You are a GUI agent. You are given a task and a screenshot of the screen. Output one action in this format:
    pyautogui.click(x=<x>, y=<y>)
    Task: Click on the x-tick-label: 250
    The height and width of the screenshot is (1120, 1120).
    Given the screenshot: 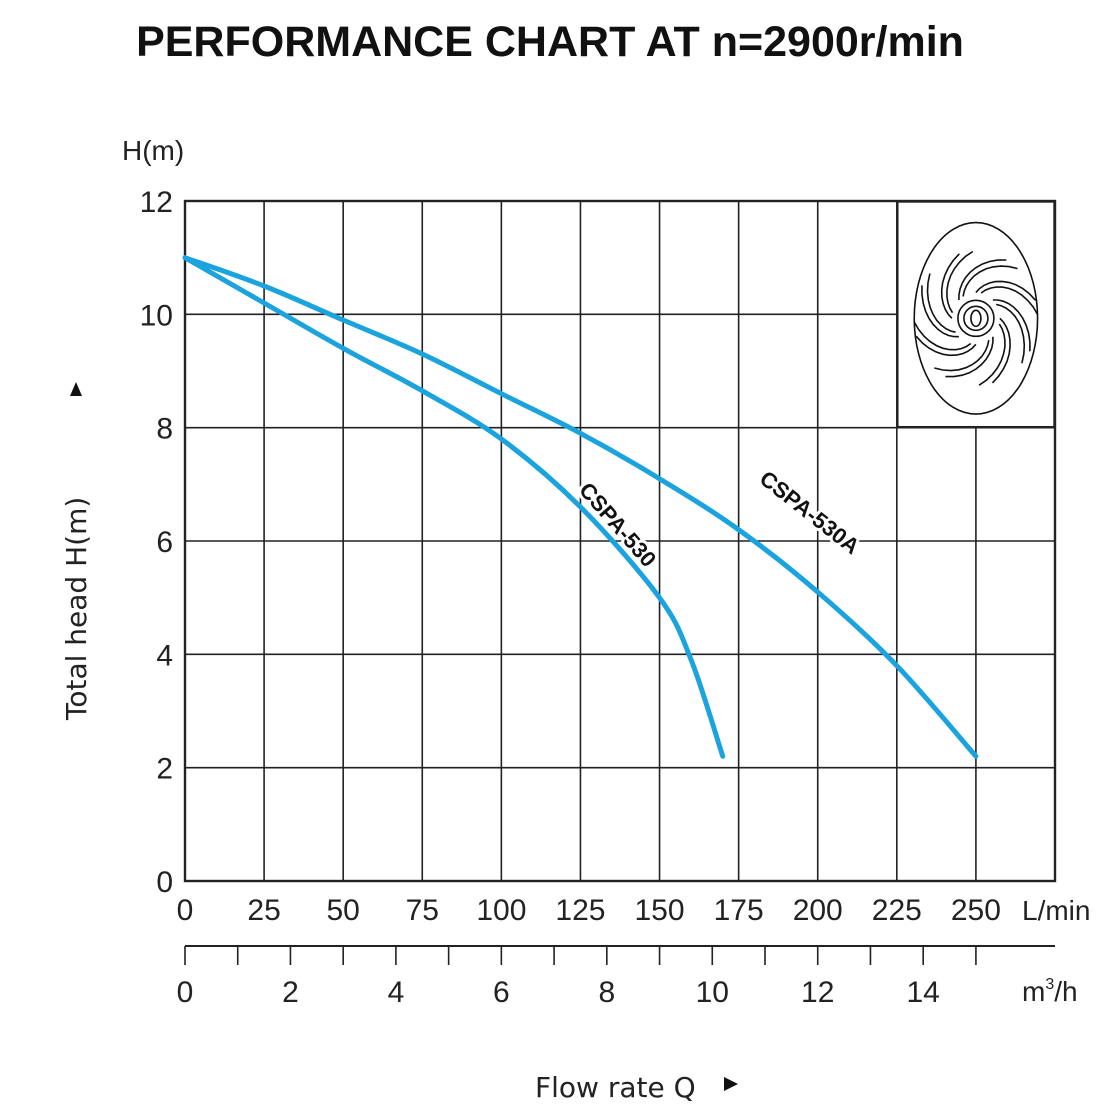 What is the action you would take?
    pyautogui.click(x=976, y=910)
    